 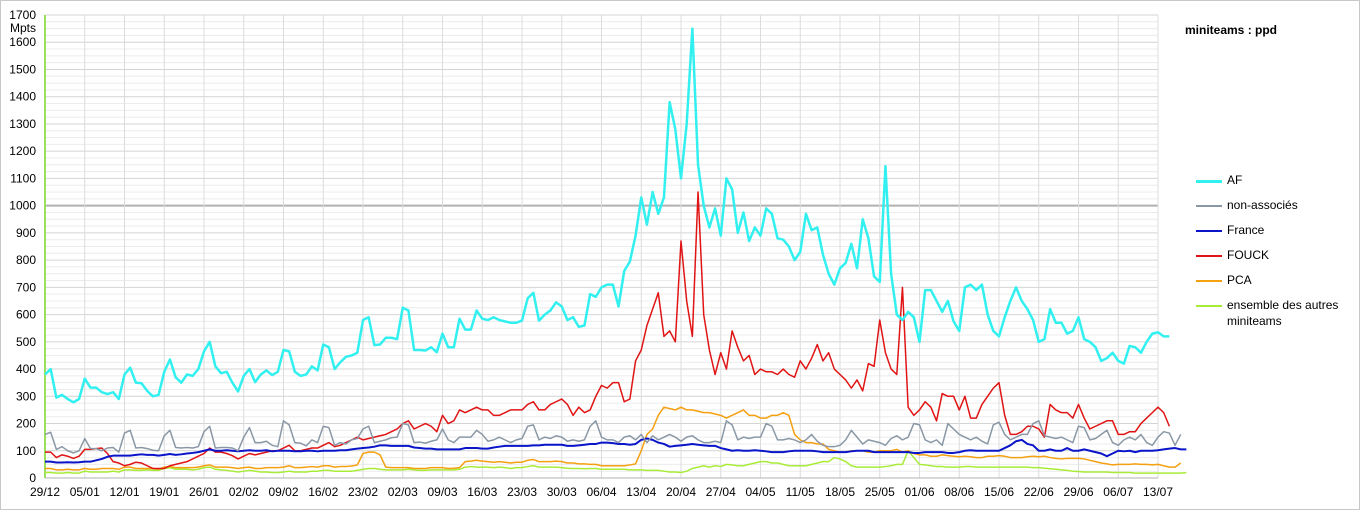 What do you see at coordinates (26, 260) in the screenshot?
I see `y-tick-label: 800` at bounding box center [26, 260].